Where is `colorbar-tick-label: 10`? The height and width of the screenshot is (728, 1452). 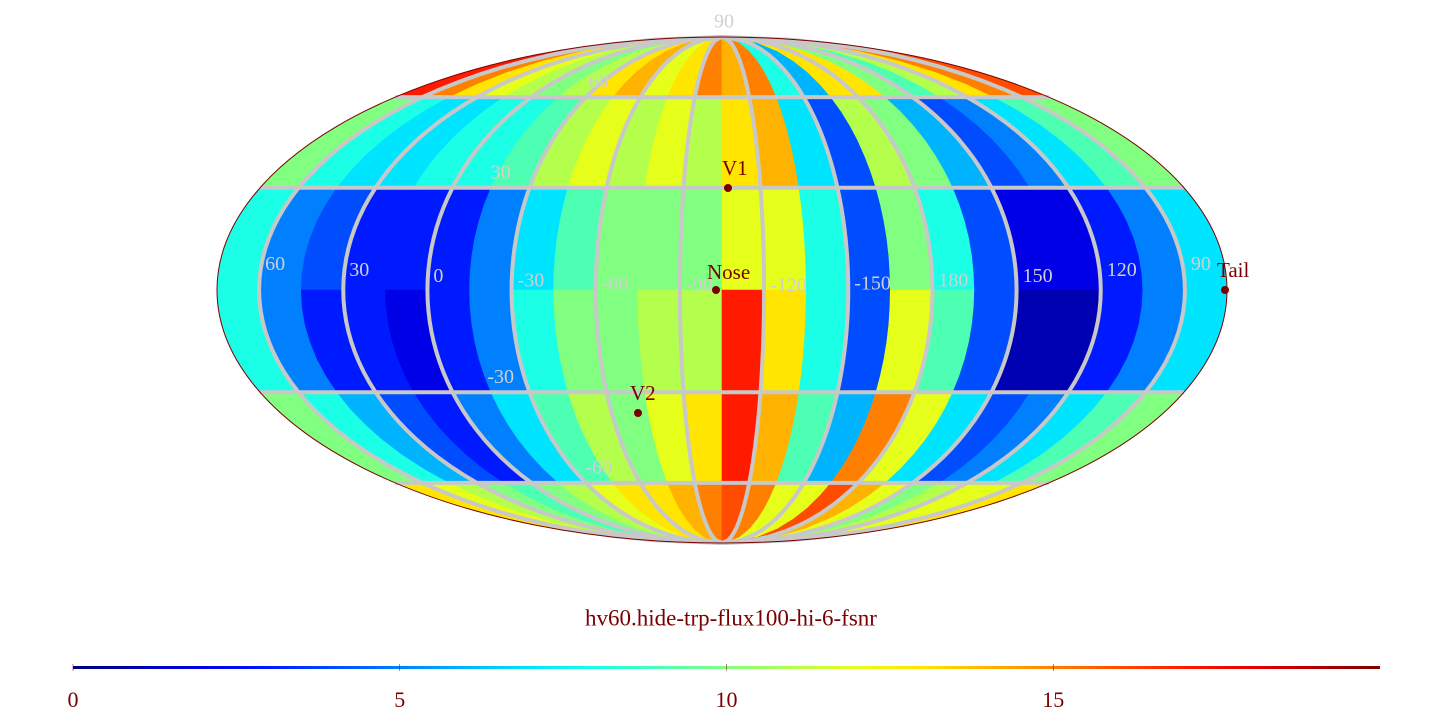
colorbar-tick-label: 10 is located at coordinates (727, 699).